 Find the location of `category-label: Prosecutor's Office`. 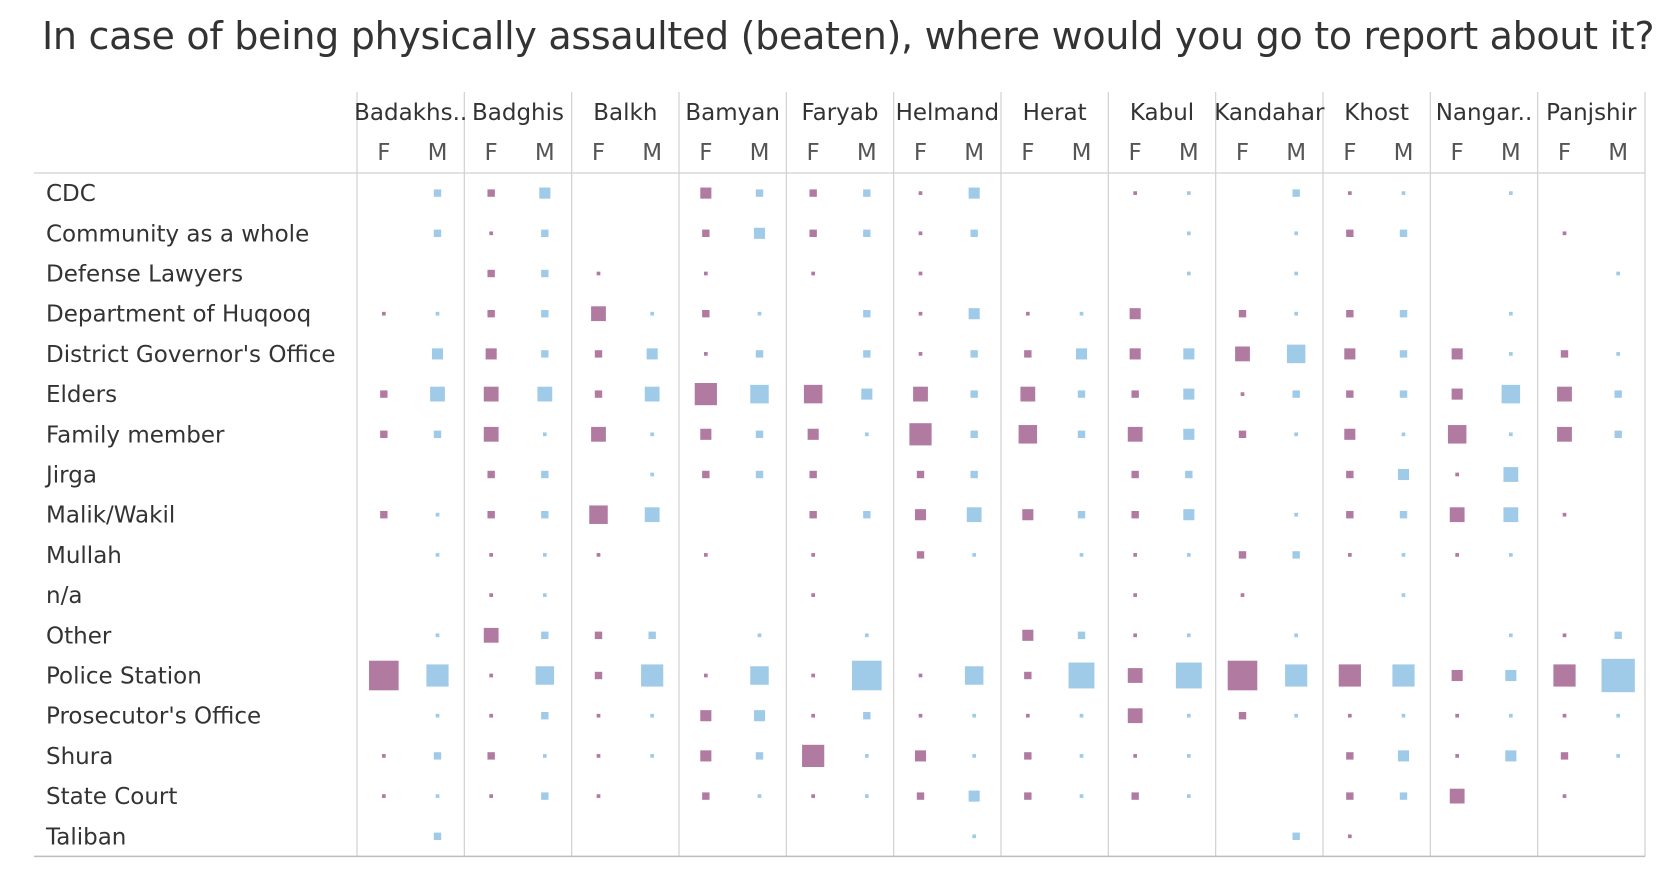

category-label: Prosecutor's Office is located at coordinates (153, 717).